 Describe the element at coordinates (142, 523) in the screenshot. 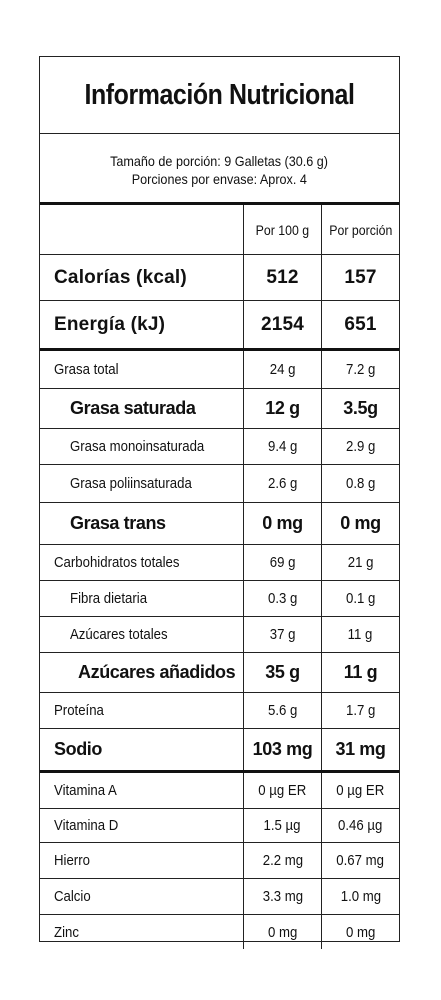

I see `nutrient-name: Grasa trans` at that location.